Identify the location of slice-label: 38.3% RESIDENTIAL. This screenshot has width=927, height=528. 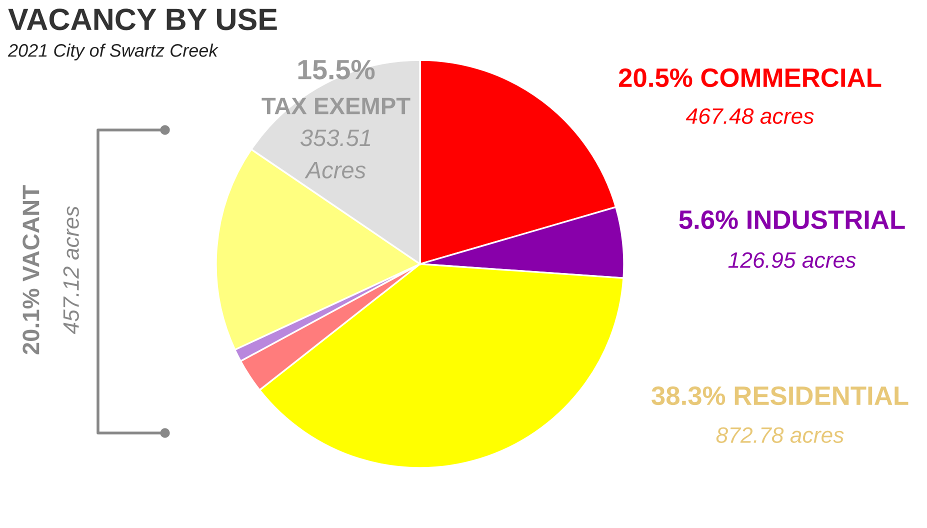
(780, 396).